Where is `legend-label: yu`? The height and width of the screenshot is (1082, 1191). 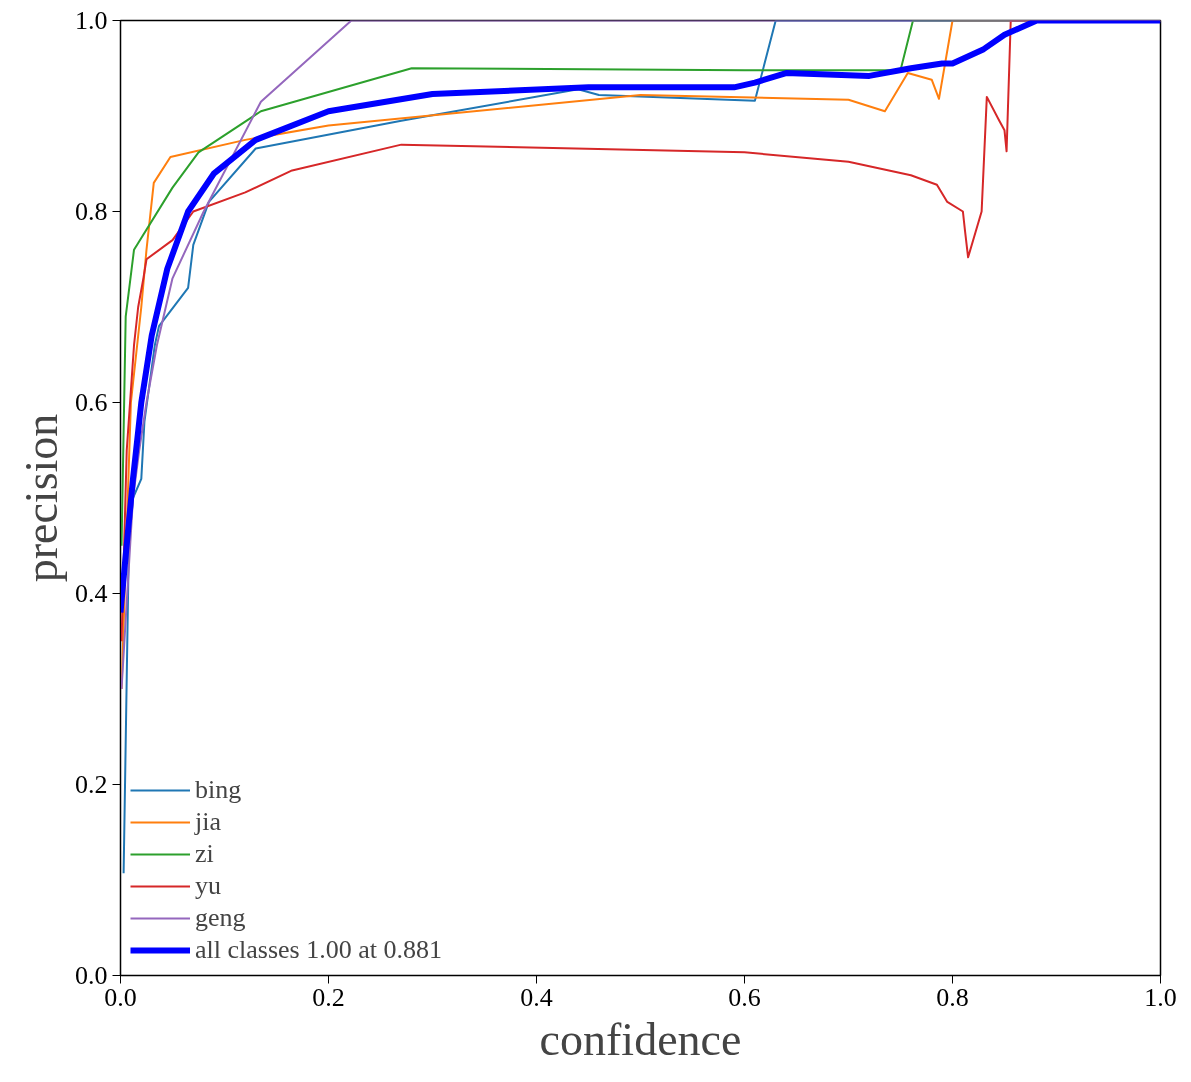 legend-label: yu is located at coordinates (208, 886).